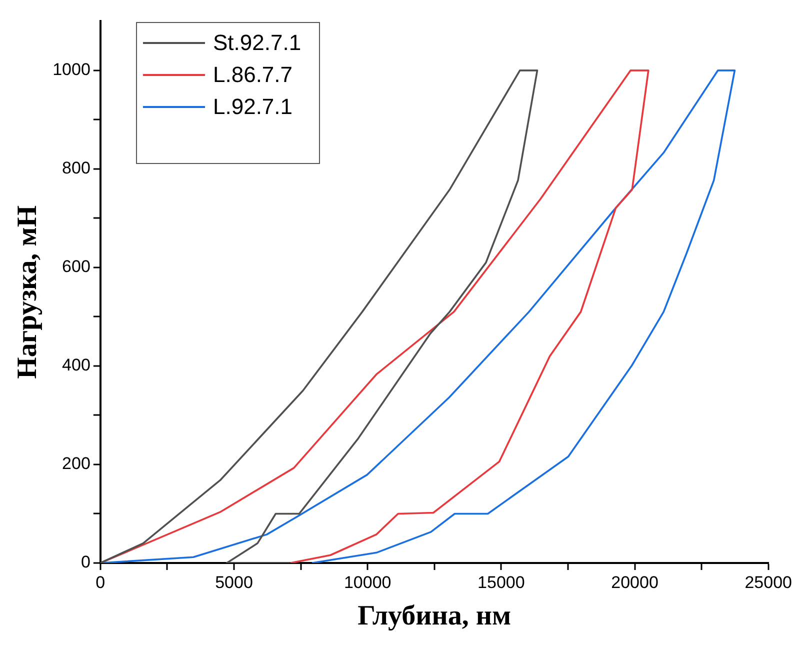 The image size is (803, 646). What do you see at coordinates (634, 582) in the screenshot?
I see `x-tick-label: 20000` at bounding box center [634, 582].